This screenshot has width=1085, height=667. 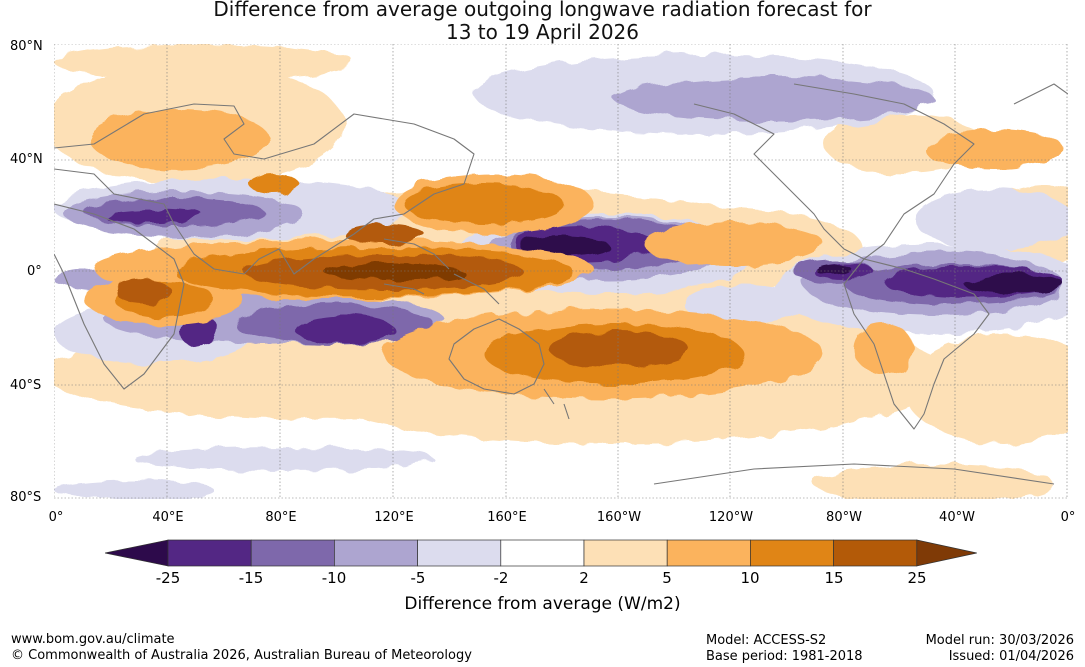 I want to click on lon-label-160e: 160°E, so click(x=507, y=517).